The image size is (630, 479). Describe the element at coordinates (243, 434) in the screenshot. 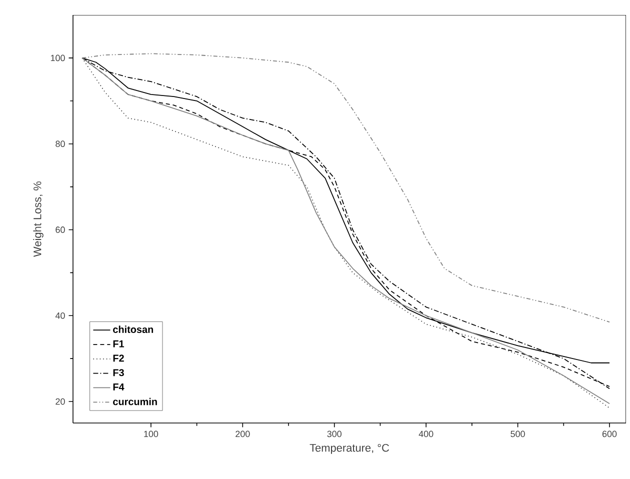

I see `x-tick-label: 200` at that location.